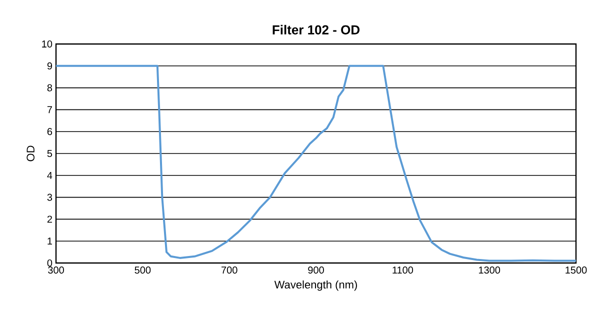 Image resolution: width=600 pixels, height=324 pixels. Describe the element at coordinates (49, 153) in the screenshot. I see `y-tick-label: 5` at that location.